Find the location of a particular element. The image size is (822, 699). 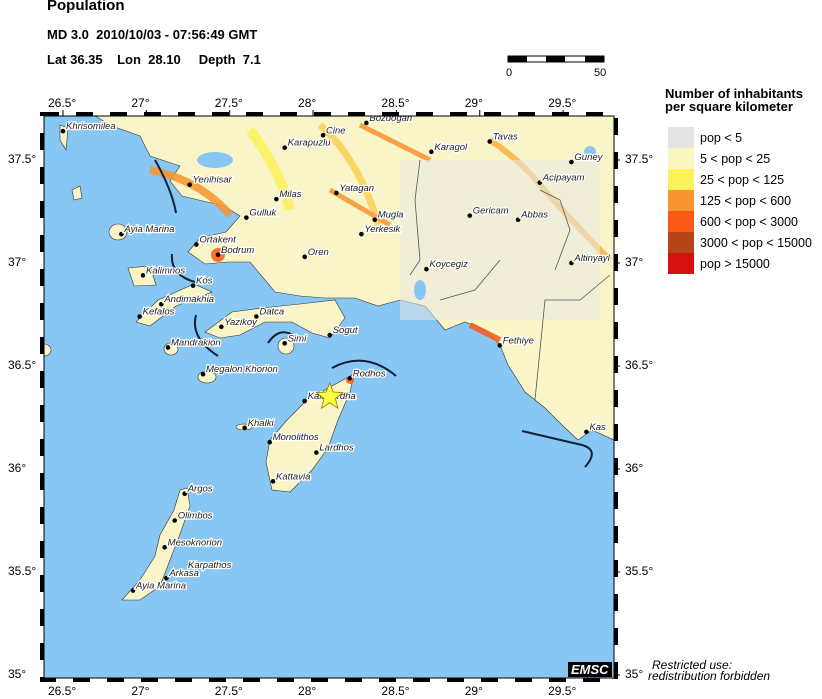

legend-item: 125 < pop < 600 is located at coordinates (729, 200).